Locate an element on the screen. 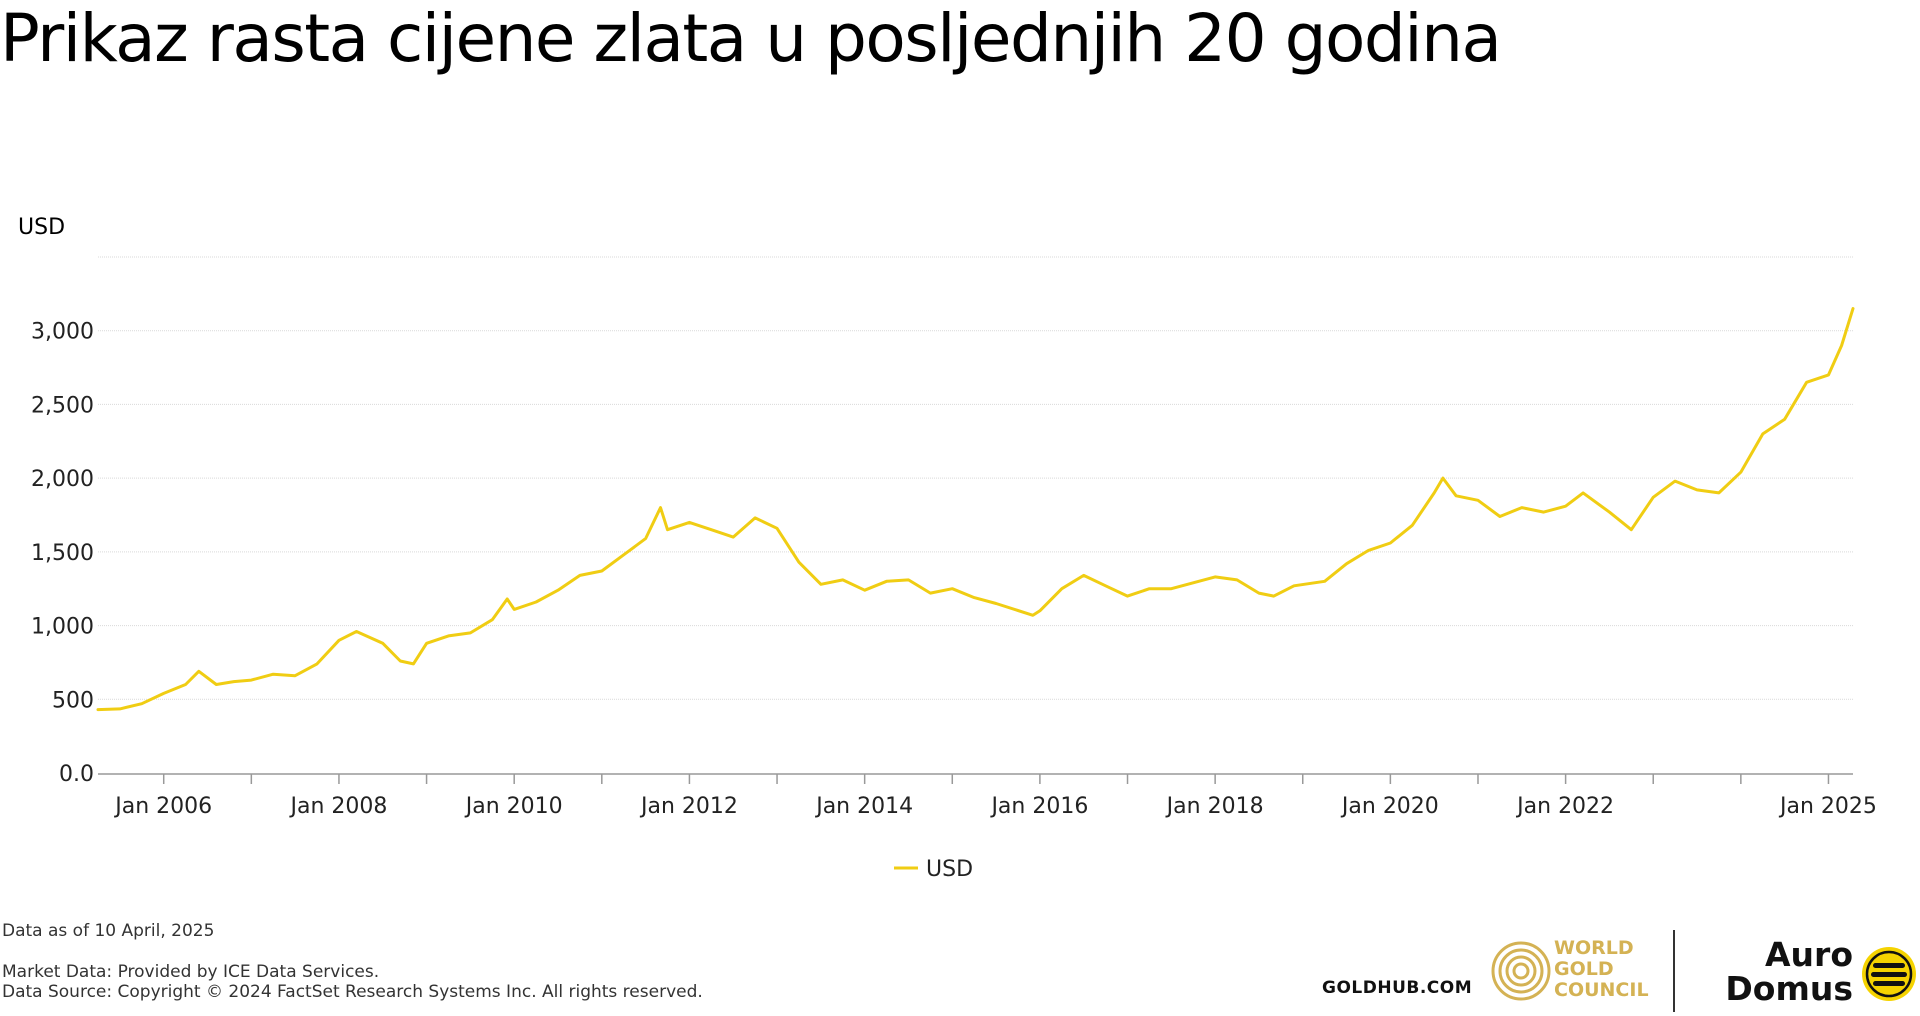 The image size is (1920, 1016). x-tick-label: Jan 2008 is located at coordinates (337, 806).